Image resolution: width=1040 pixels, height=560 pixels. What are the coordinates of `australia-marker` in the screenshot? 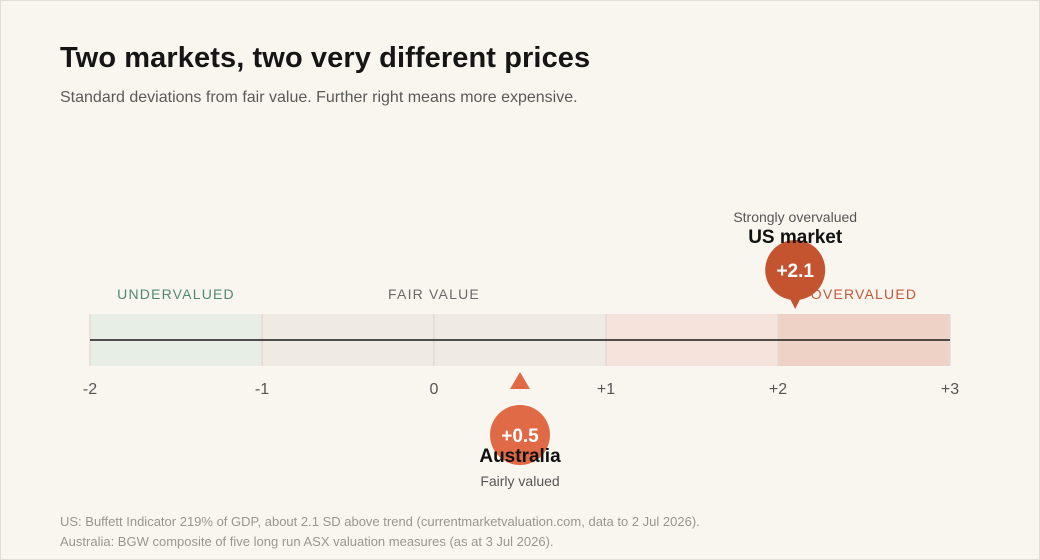 It's located at (520, 435).